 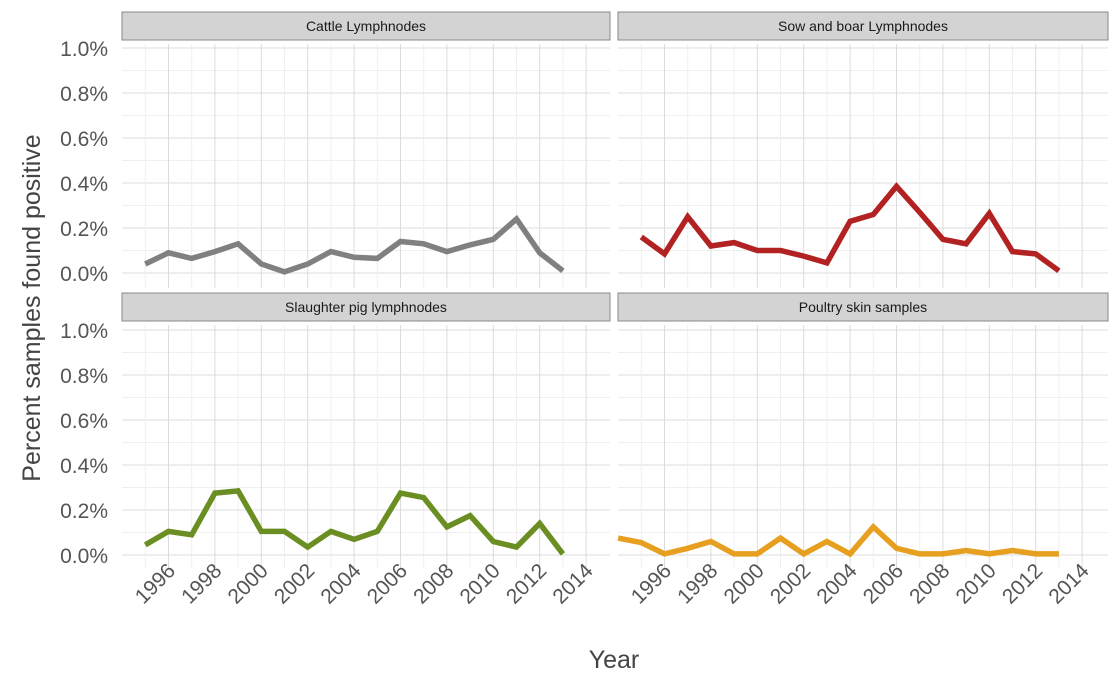 What do you see at coordinates (850, 228) in the screenshot?
I see `series-line-sow-and-boar-lymphnodes` at bounding box center [850, 228].